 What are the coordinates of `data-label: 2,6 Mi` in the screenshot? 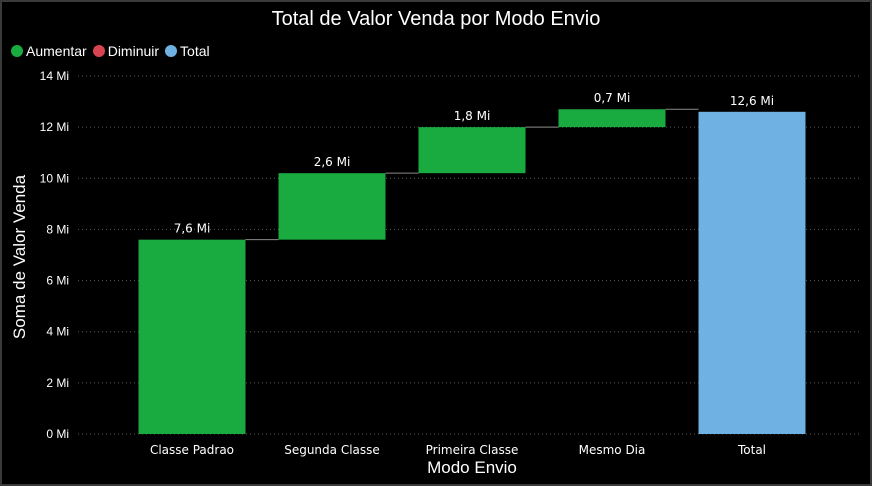 It's located at (332, 162).